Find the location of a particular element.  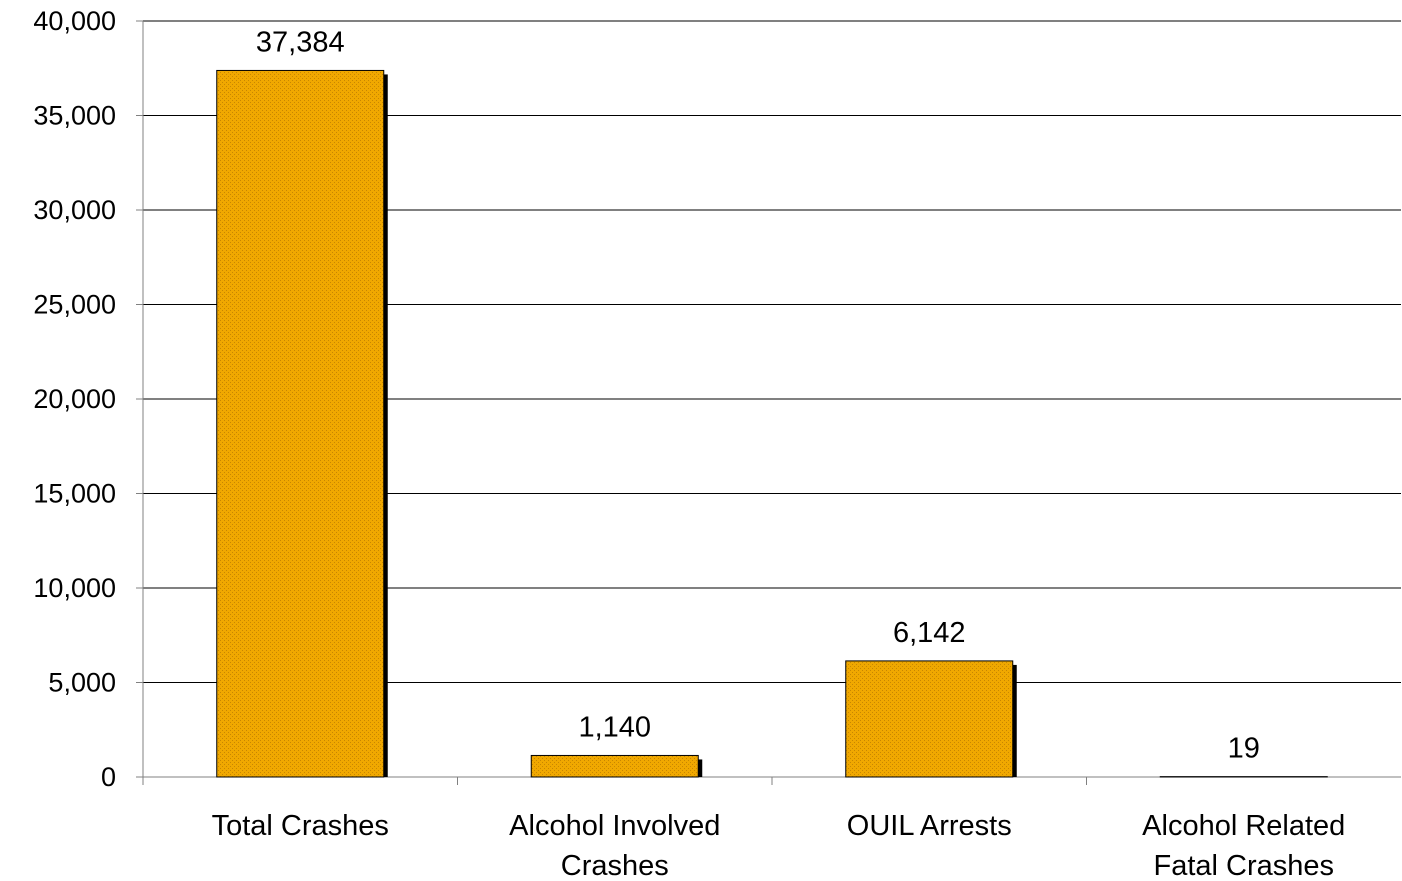

data-label: 37,384 is located at coordinates (300, 42).